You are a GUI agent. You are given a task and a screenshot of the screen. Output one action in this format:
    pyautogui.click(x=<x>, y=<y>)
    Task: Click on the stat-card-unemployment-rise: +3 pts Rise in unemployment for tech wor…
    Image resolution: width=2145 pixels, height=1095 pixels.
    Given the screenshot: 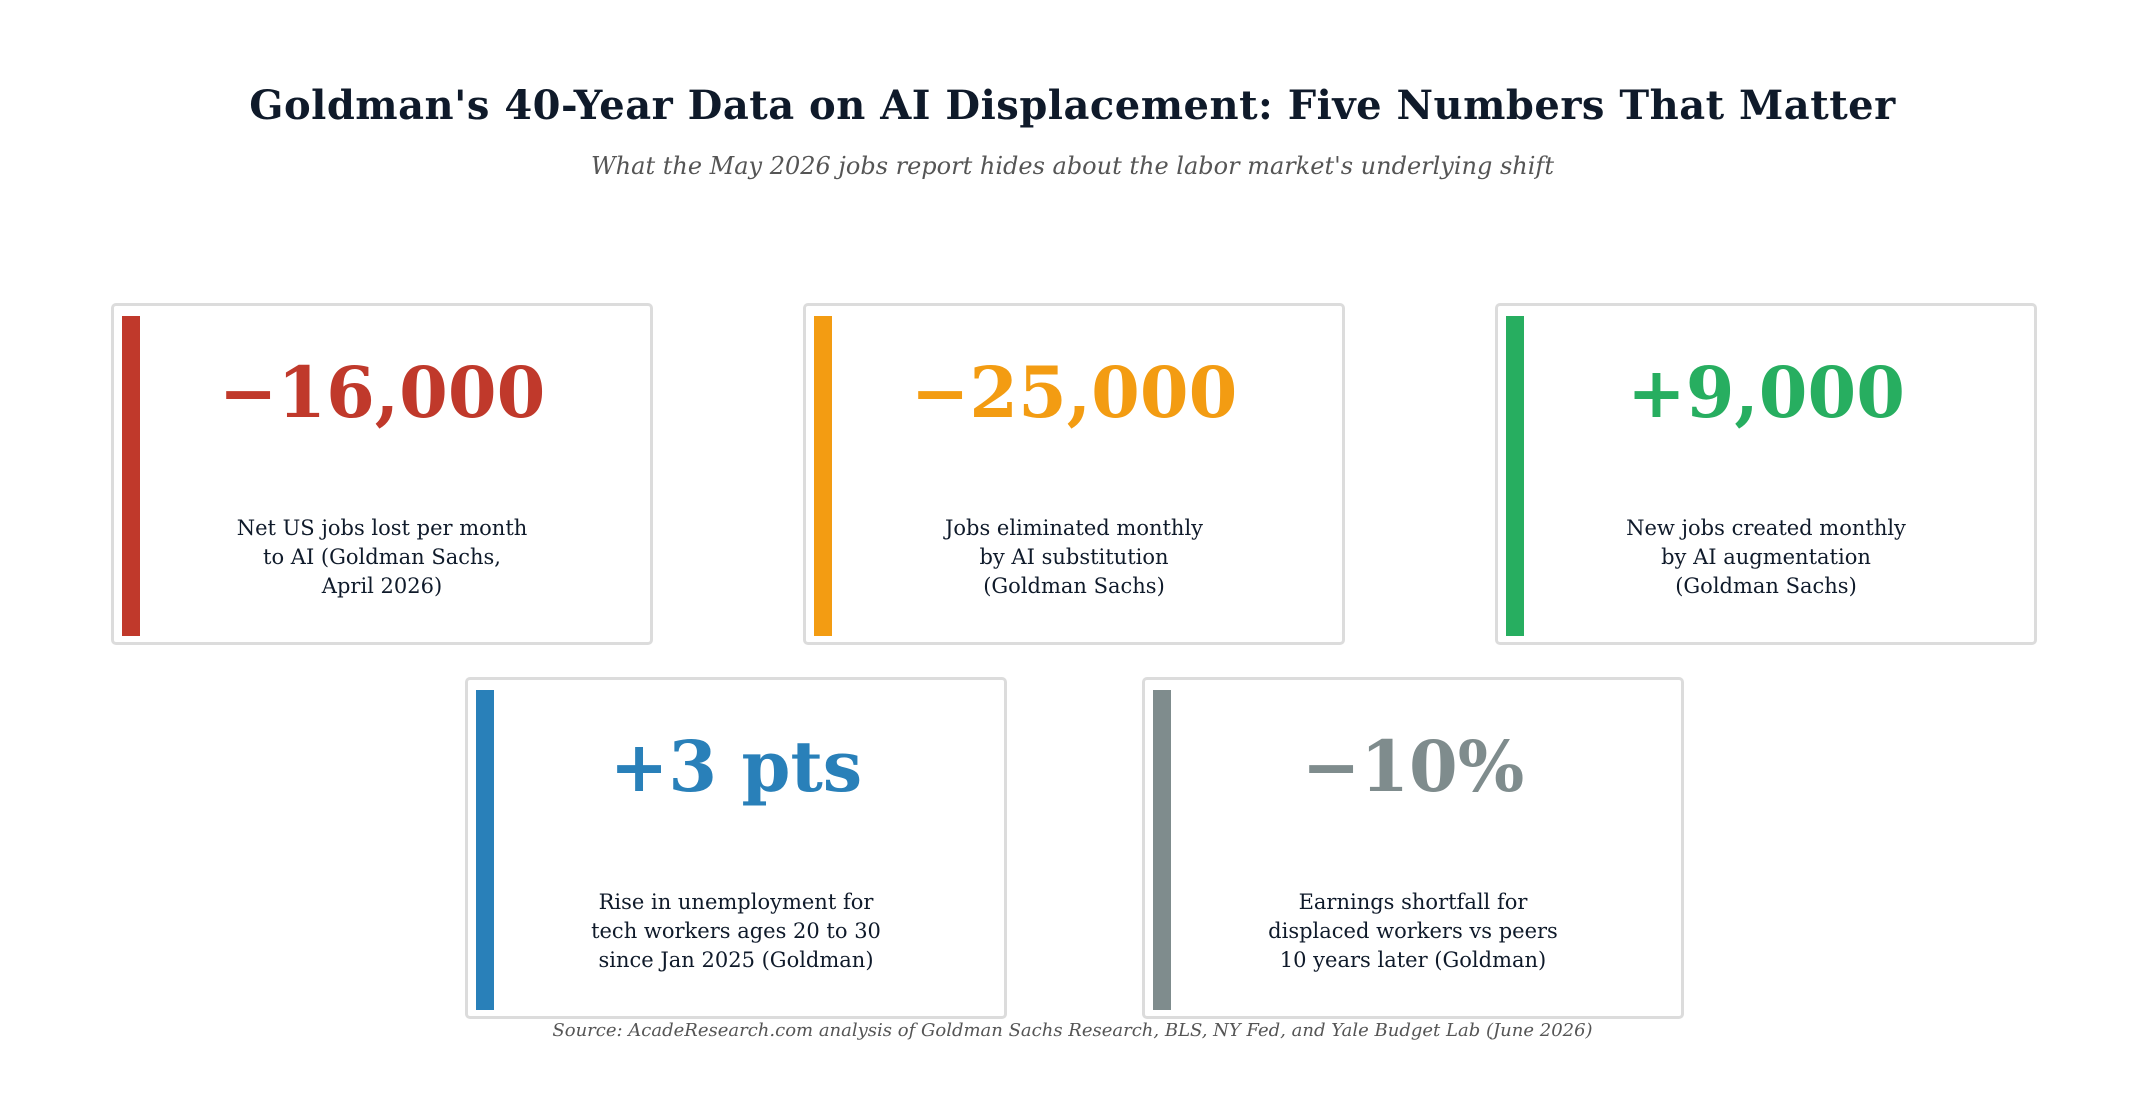 What is the action you would take?
    pyautogui.click(x=736, y=848)
    